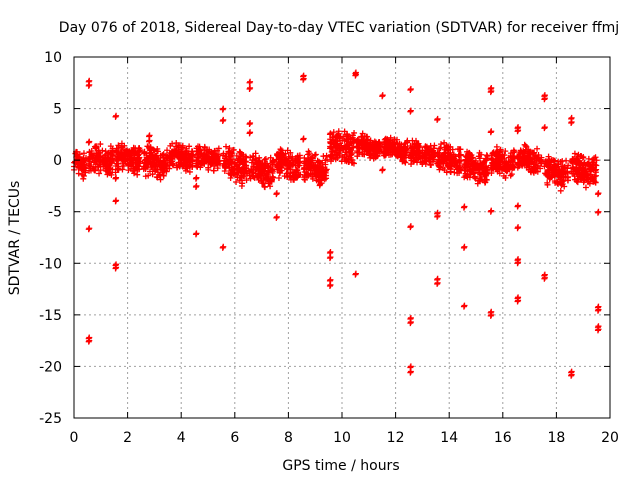 This screenshot has width=640, height=480. Describe the element at coordinates (74, 438) in the screenshot. I see `x-tick-label: 0` at that location.